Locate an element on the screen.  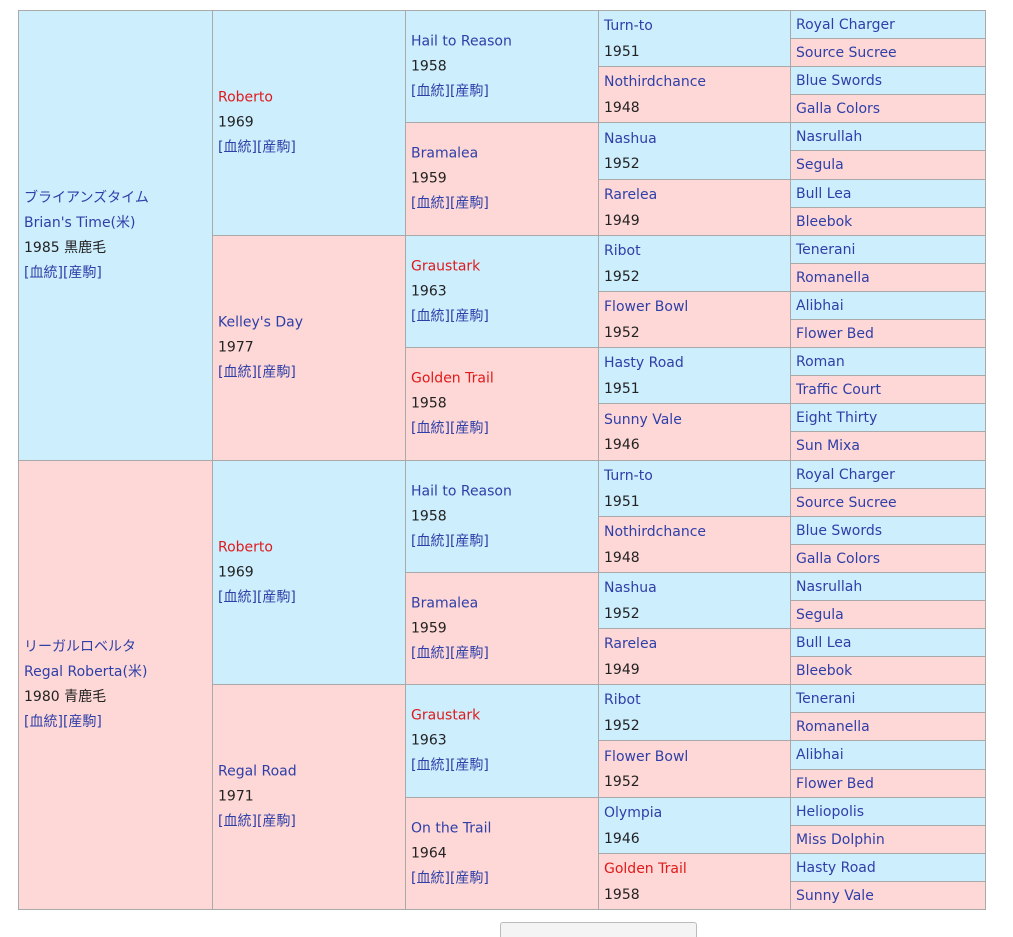
horse-name-en: Regal Roberta(米) is located at coordinates (86, 672).